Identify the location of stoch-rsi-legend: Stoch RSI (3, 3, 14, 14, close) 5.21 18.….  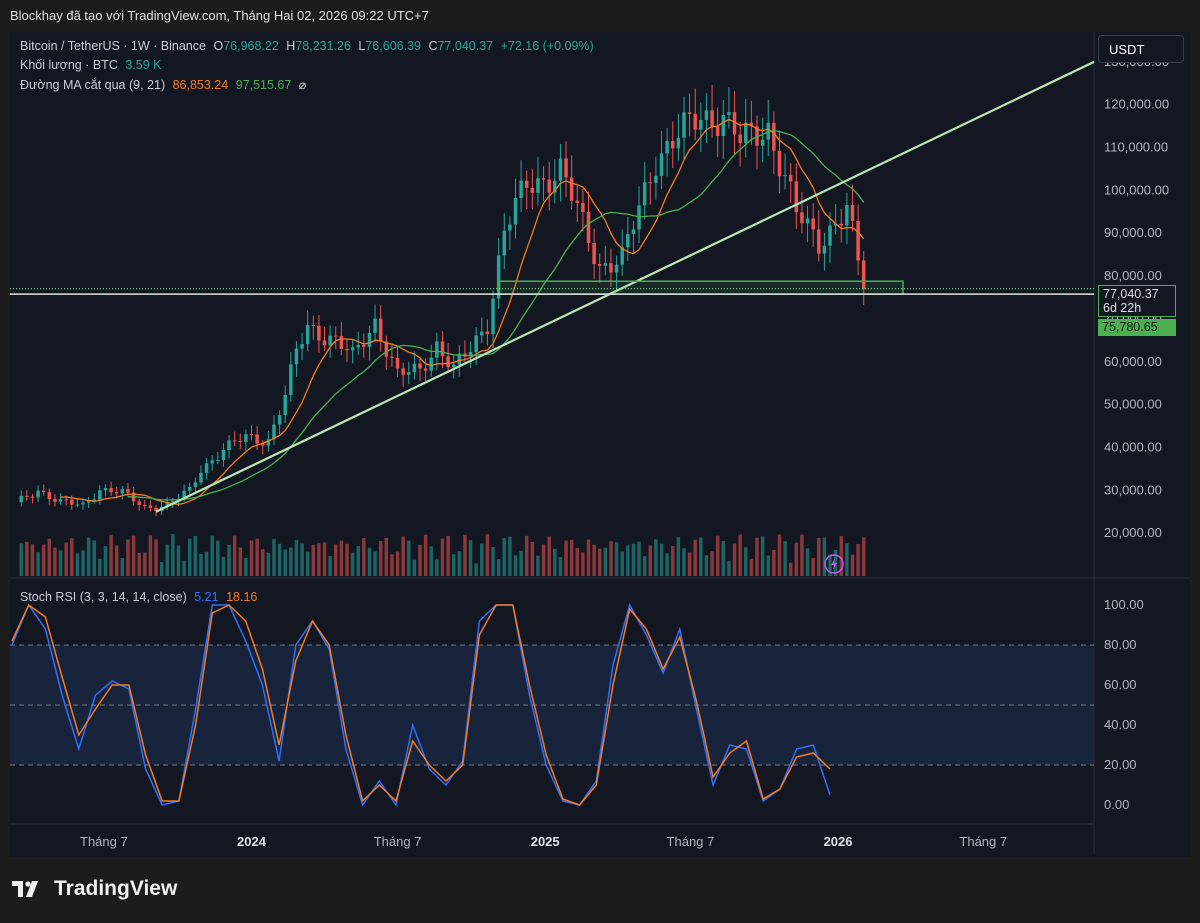
(140, 597).